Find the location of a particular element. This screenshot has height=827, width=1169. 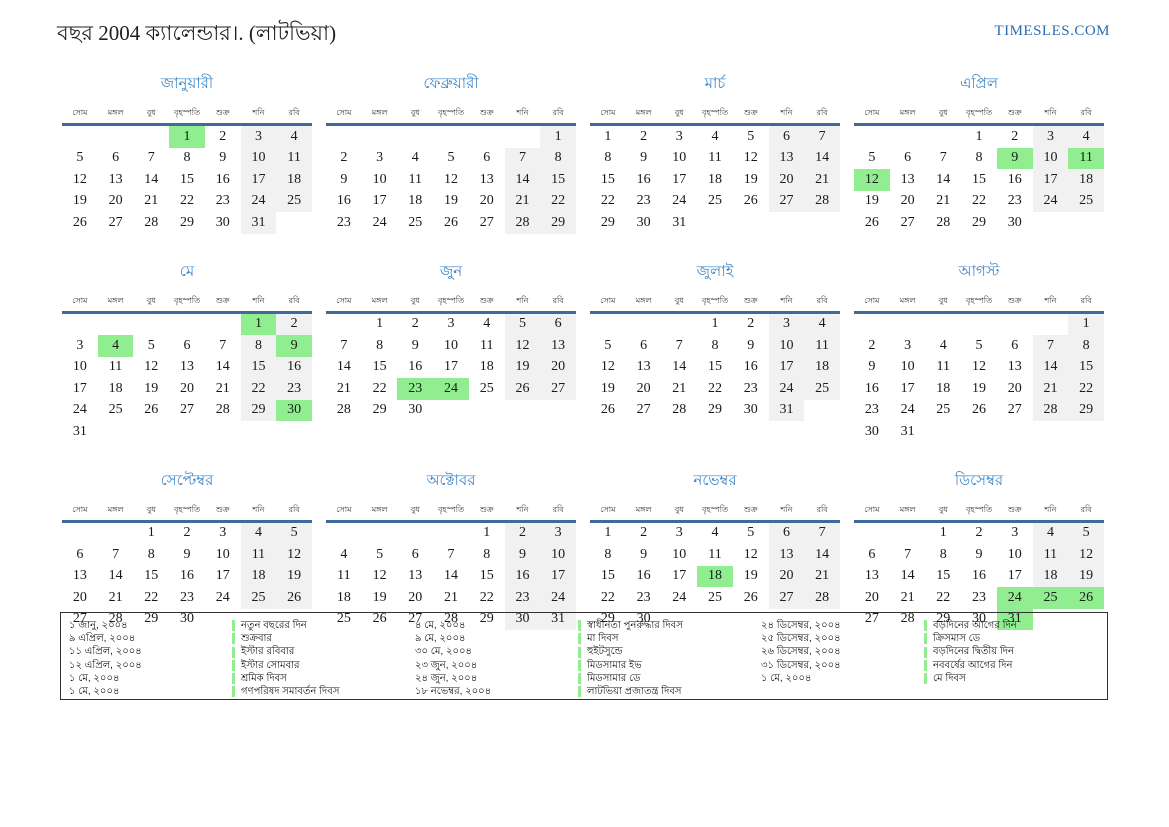

week-row: 29 30 is located at coordinates (715, 620).